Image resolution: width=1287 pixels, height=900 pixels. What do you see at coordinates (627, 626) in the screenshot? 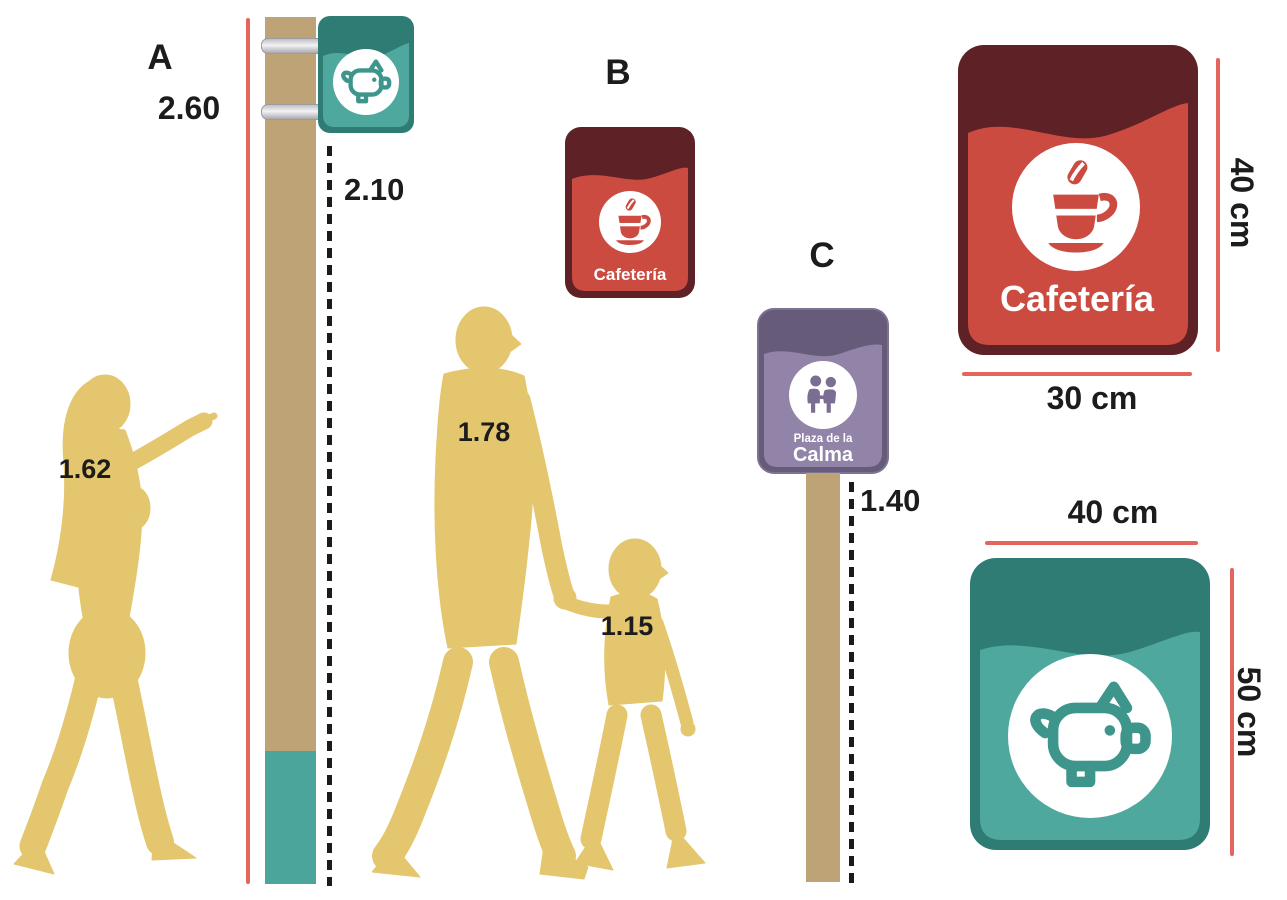
I see `child-height-label: 1.15` at bounding box center [627, 626].